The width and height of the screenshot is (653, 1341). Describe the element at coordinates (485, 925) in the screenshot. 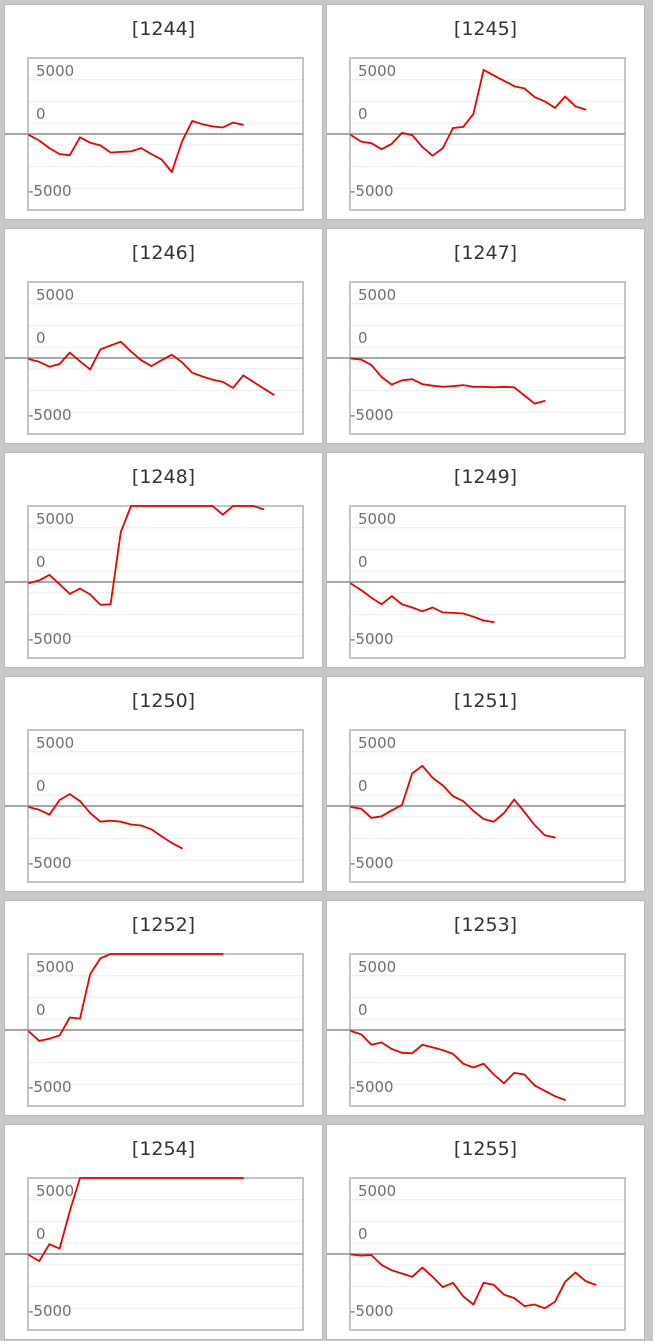

I see `chart-title: [1253]` at that location.